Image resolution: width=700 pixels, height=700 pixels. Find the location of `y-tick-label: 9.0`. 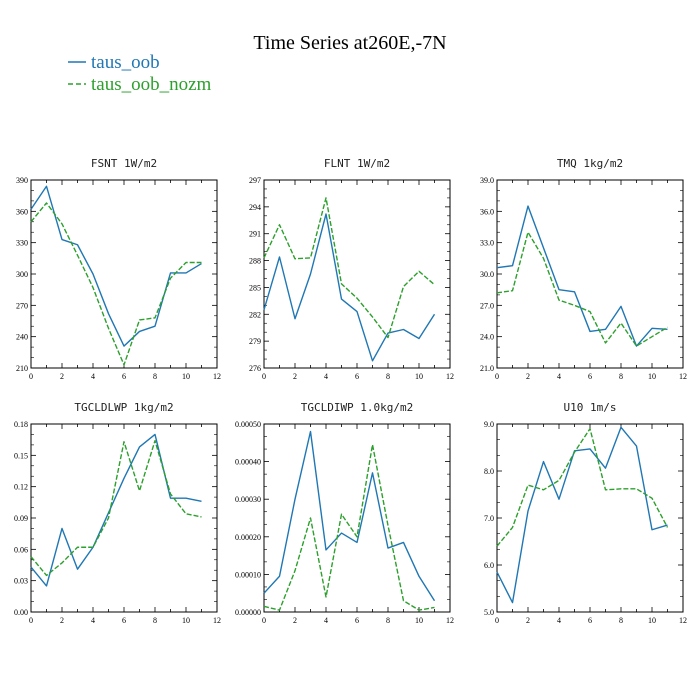

y-tick-label: 9.0 is located at coordinates (489, 424).